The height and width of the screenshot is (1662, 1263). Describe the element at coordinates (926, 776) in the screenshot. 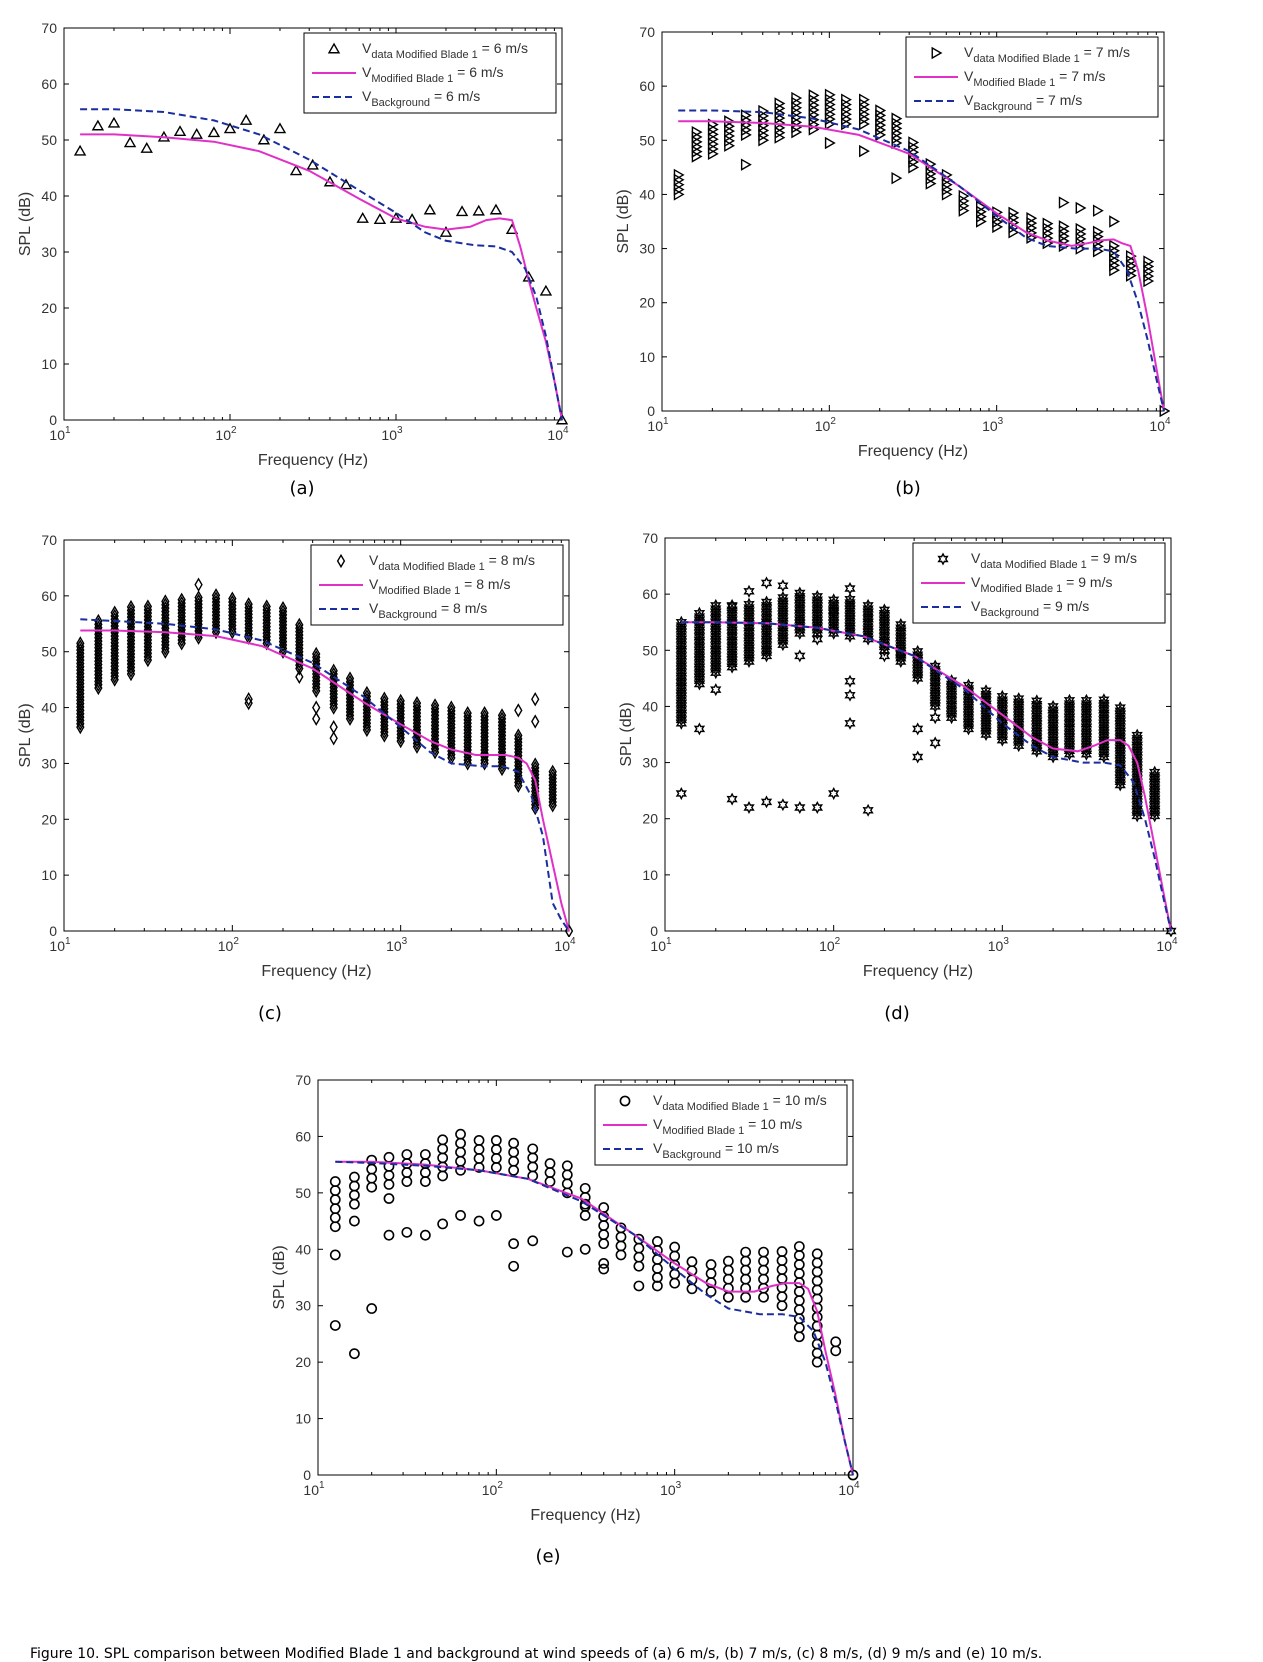

I see `series-line-background` at that location.